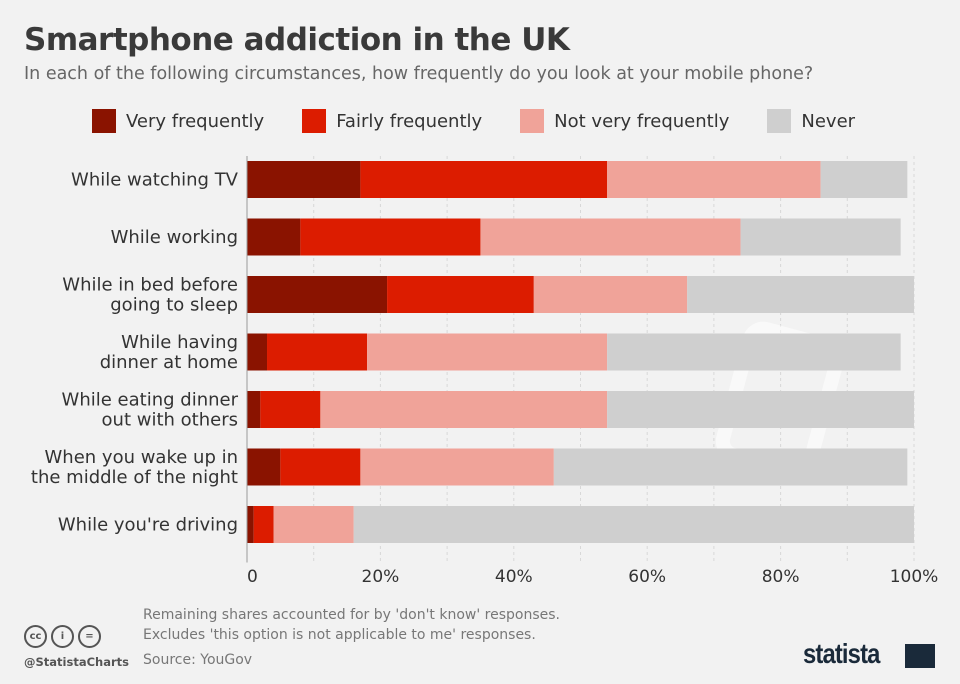  Describe the element at coordinates (35, 636) in the screenshot. I see `cc-icon: cc` at that location.